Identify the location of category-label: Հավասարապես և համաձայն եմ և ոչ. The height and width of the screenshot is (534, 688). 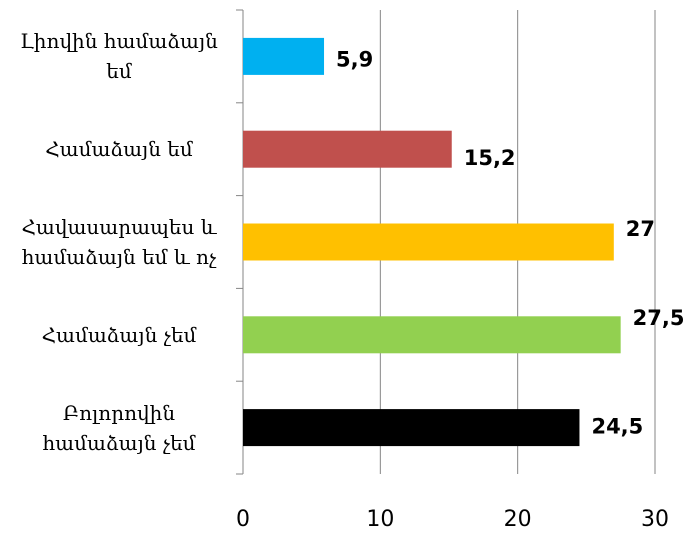
(119, 242).